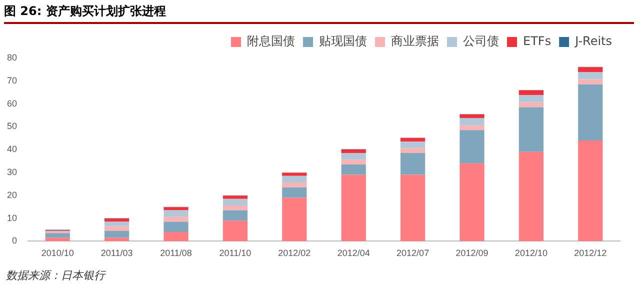  What do you see at coordinates (12, 217) in the screenshot?
I see `y-tick-label: 10` at bounding box center [12, 217].